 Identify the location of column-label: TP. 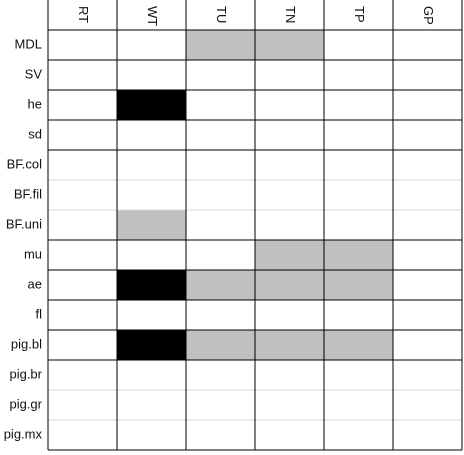
(359, 14).